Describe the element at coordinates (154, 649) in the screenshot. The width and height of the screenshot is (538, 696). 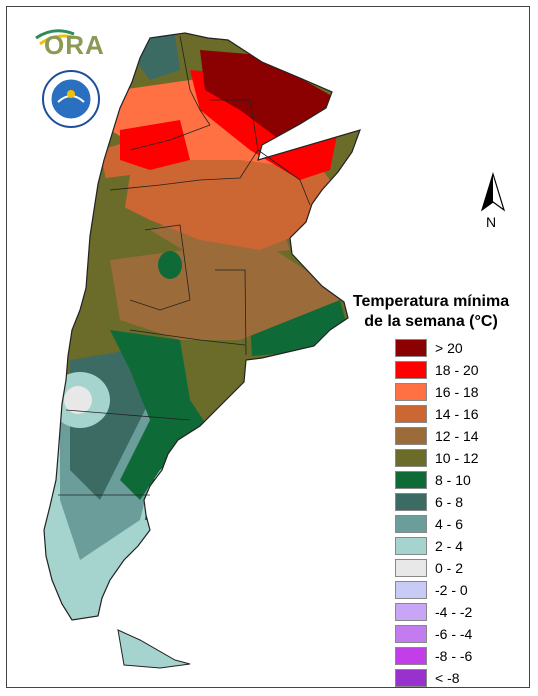
I see `tierra-del-fuego` at that location.